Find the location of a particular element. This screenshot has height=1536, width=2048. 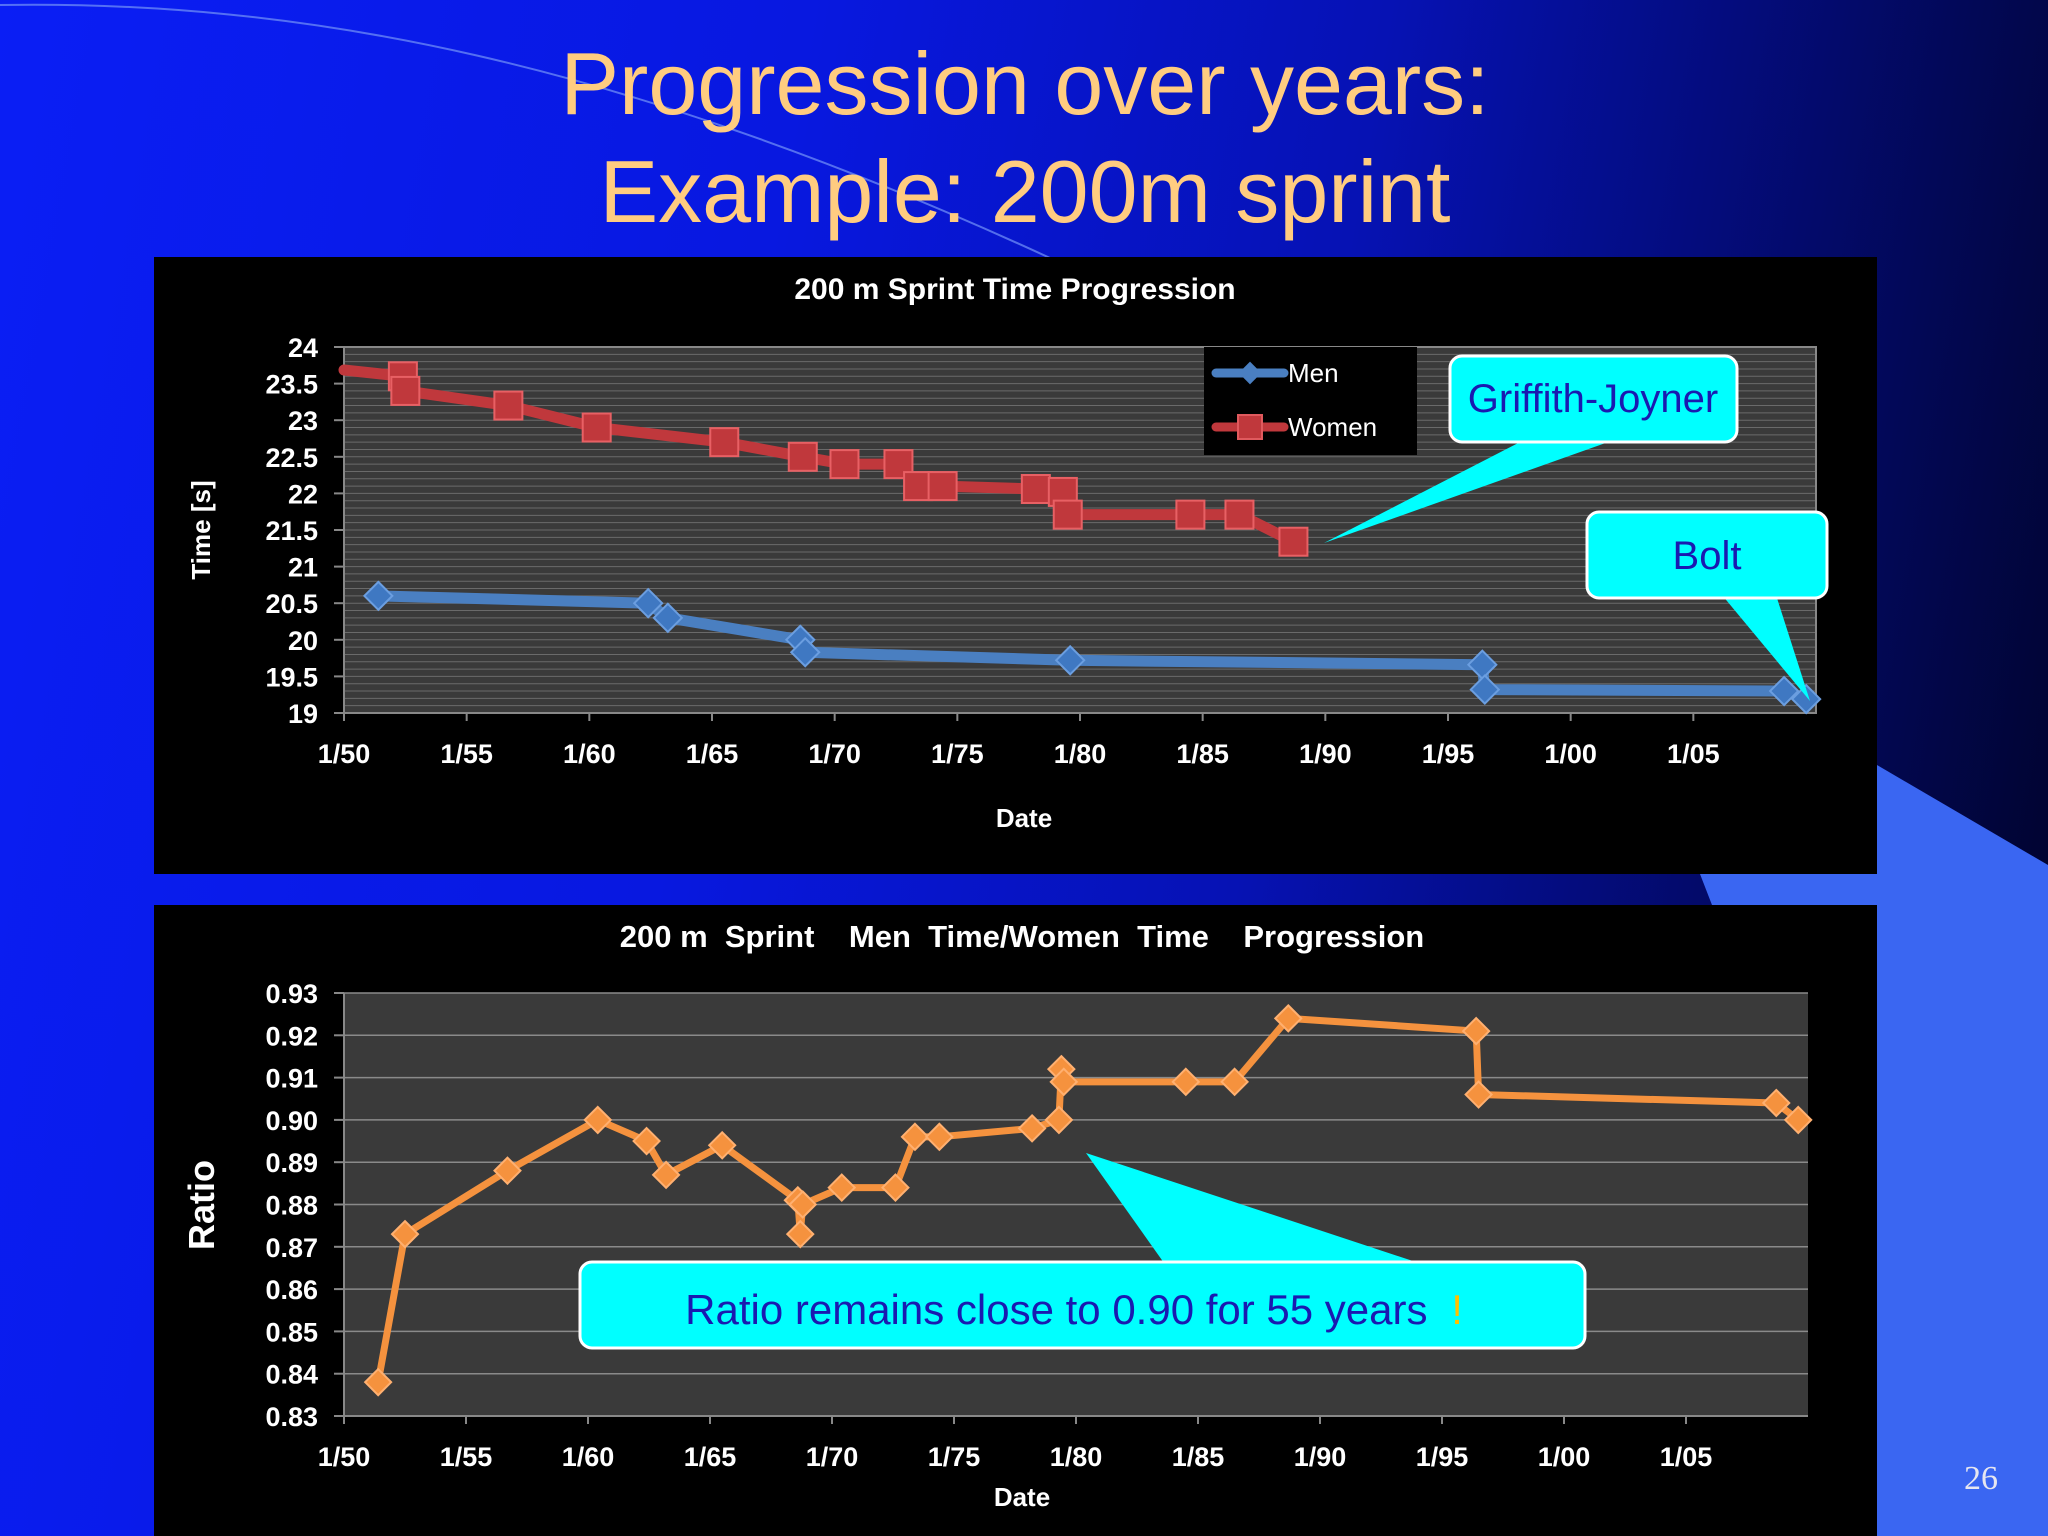

men-series is located at coordinates (1092, 647).